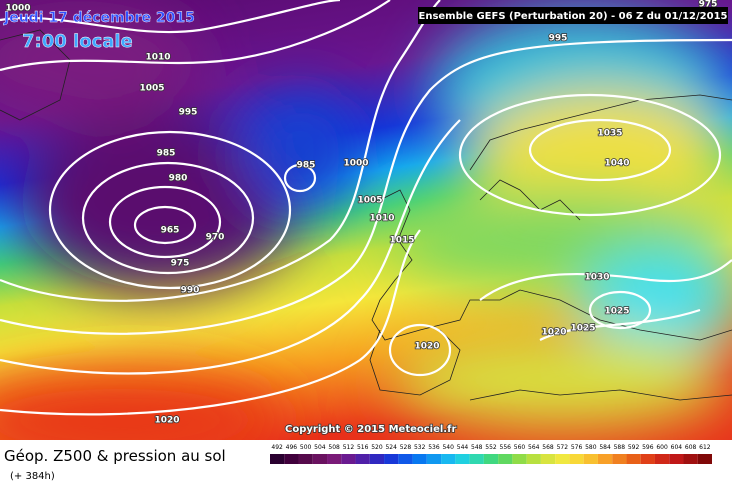  Describe the element at coordinates (477, 447) in the screenshot. I see `scale-label: 548` at that location.